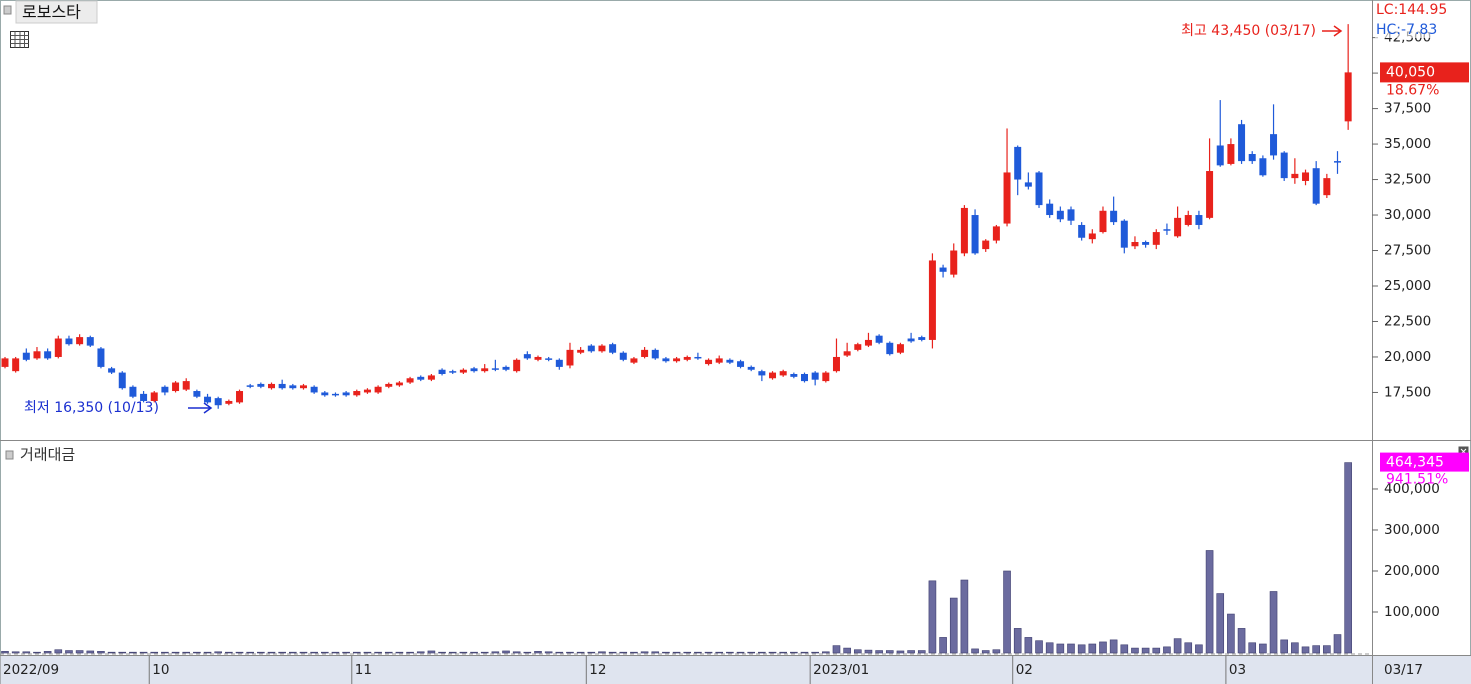 This screenshot has width=1471, height=684. Describe the element at coordinates (56, 12) in the screenshot. I see `title-box` at that location.